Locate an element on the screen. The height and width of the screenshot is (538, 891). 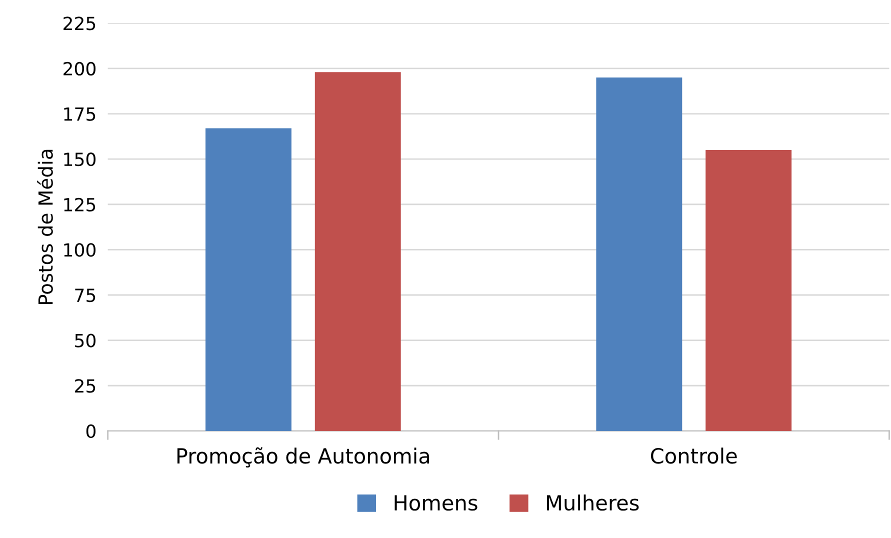
x-tick-label: Promoção de Autonomia is located at coordinates (303, 457).